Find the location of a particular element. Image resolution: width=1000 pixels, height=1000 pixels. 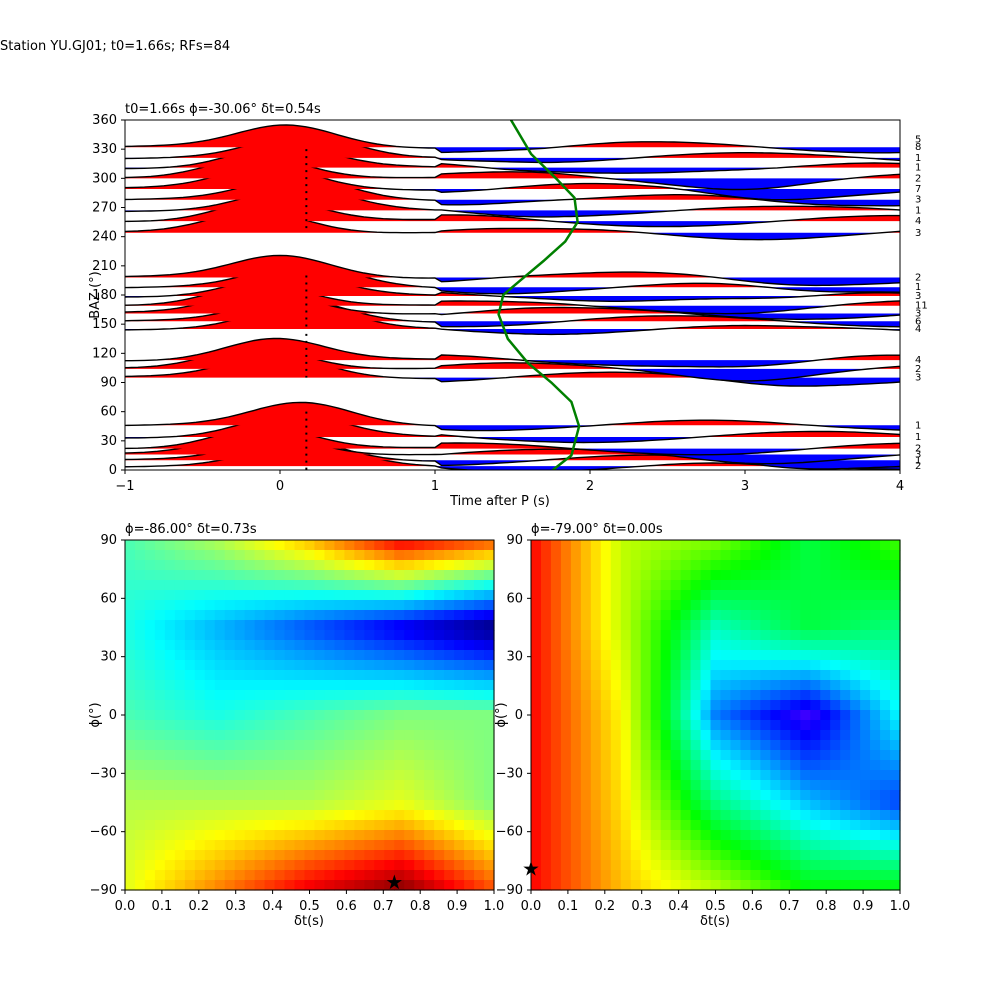

rf-count-label: 7 is located at coordinates (918, 189).